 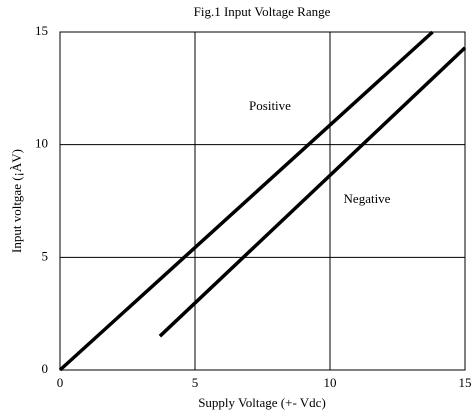 I want to click on y-tick-label: 15, so click(x=41, y=30).